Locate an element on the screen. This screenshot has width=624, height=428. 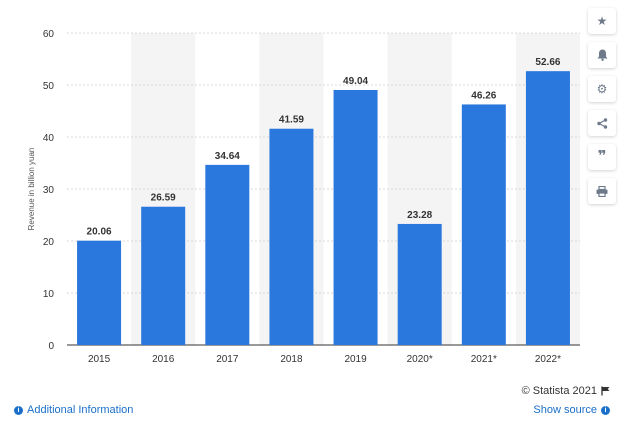
notification-button is located at coordinates (602, 55).